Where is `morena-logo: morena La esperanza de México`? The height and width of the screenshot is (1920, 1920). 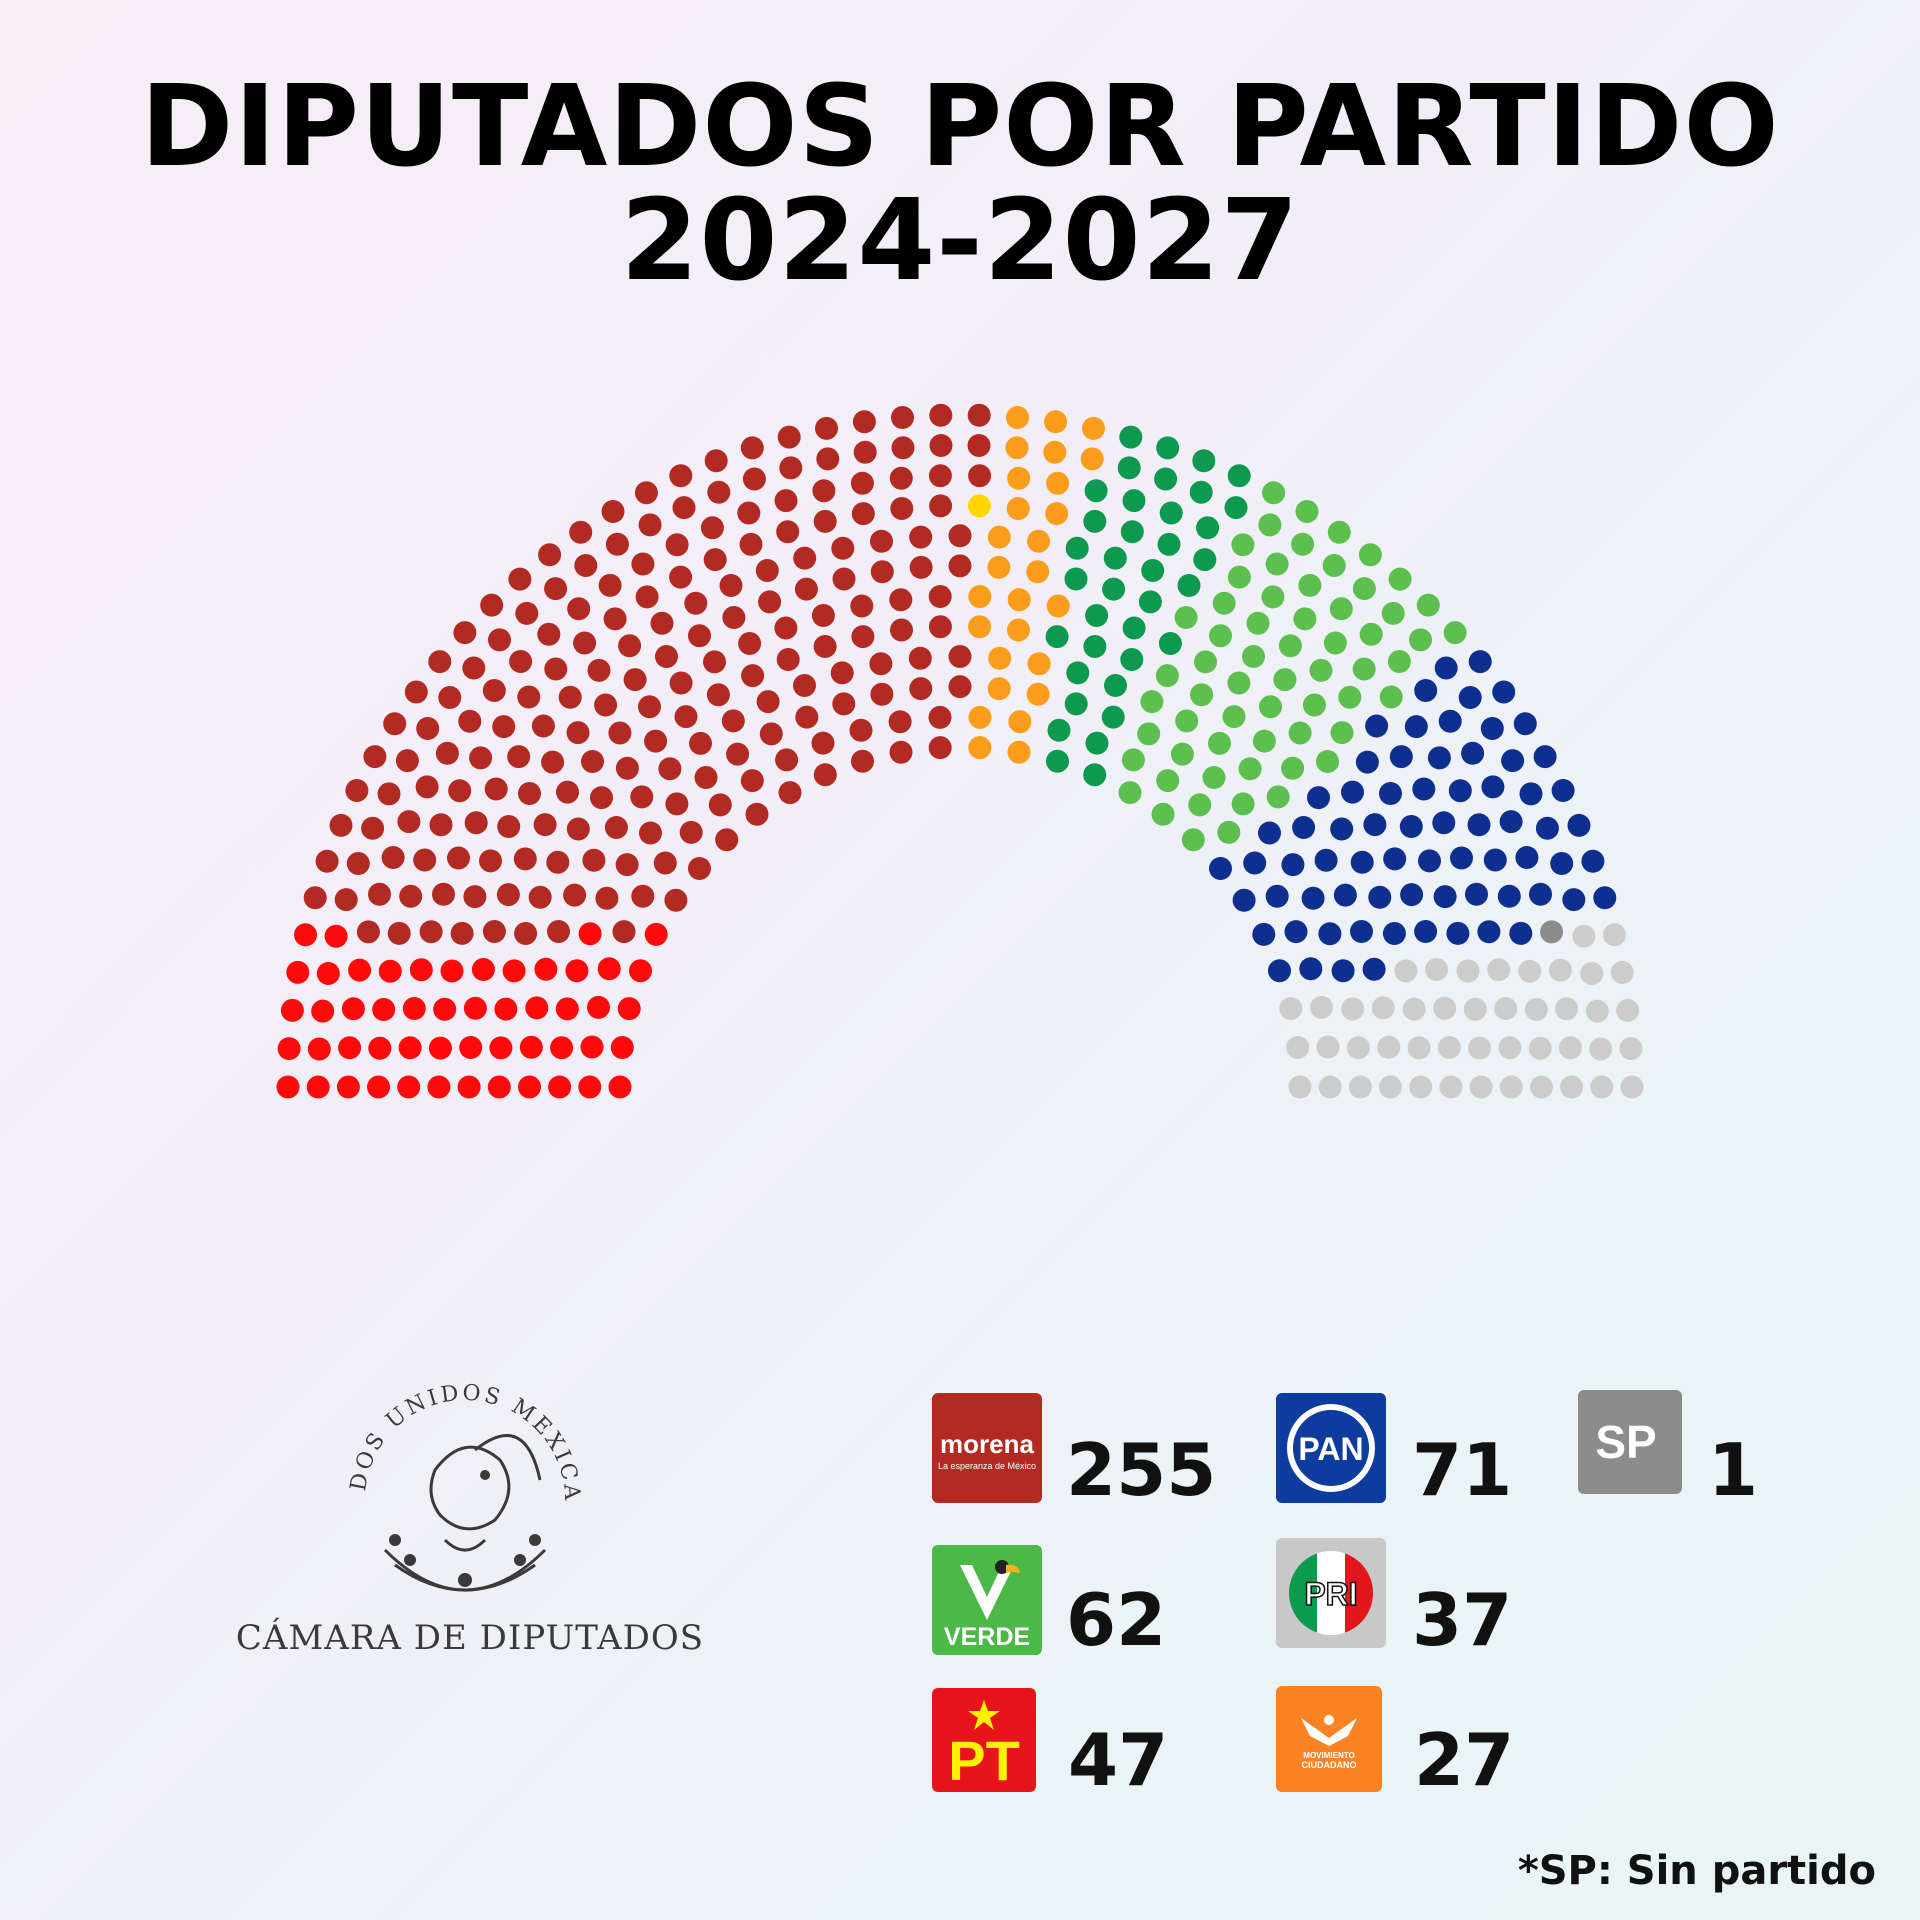
morena-logo: morena La esperanza de México is located at coordinates (987, 1448).